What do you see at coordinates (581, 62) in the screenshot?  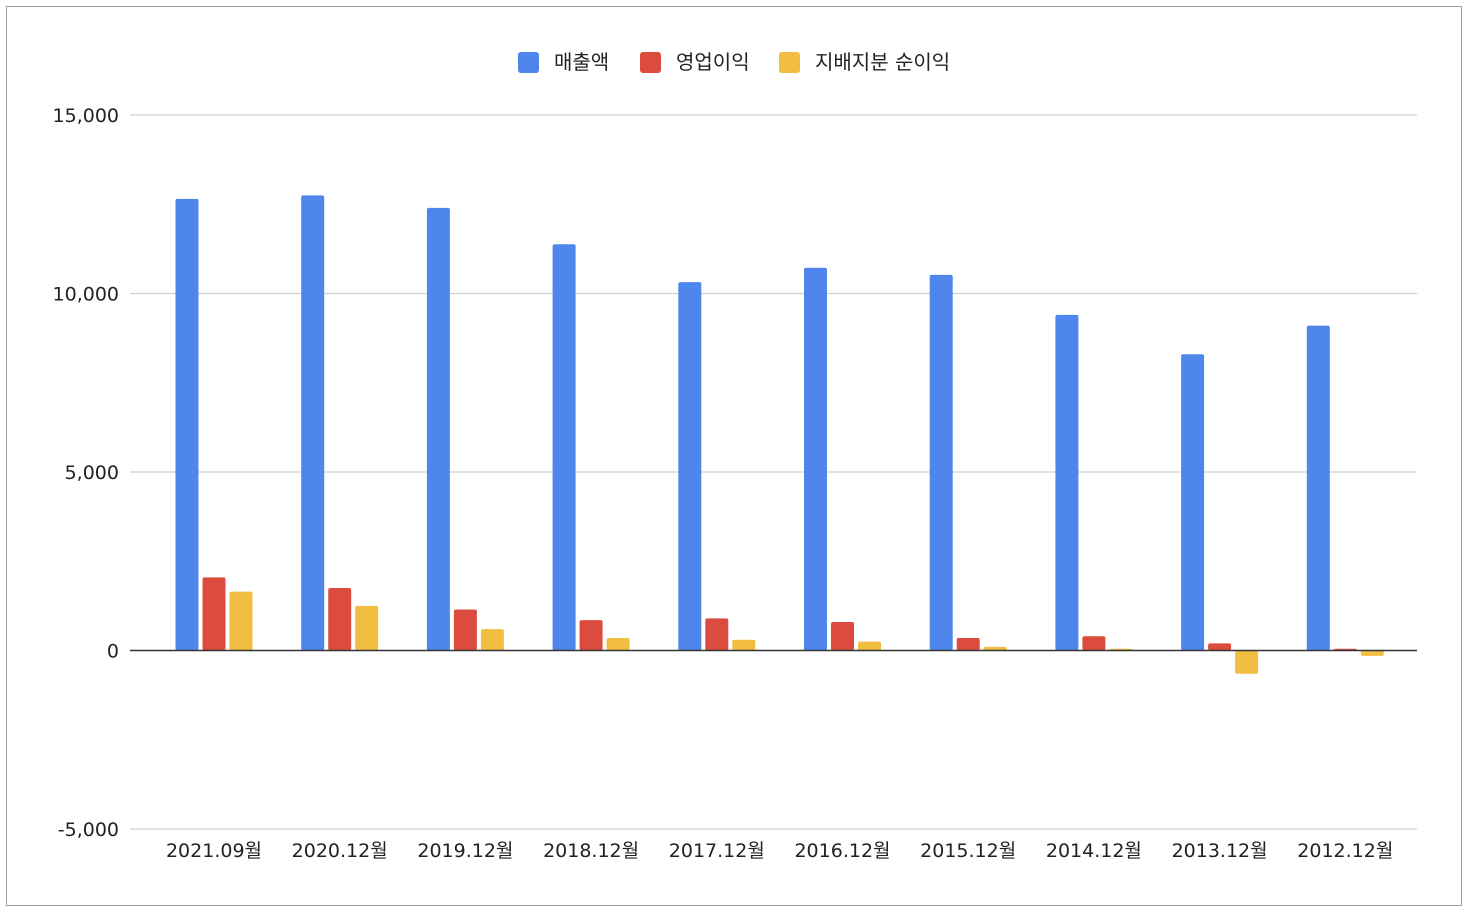 I see `legend-label: 매출액` at bounding box center [581, 62].